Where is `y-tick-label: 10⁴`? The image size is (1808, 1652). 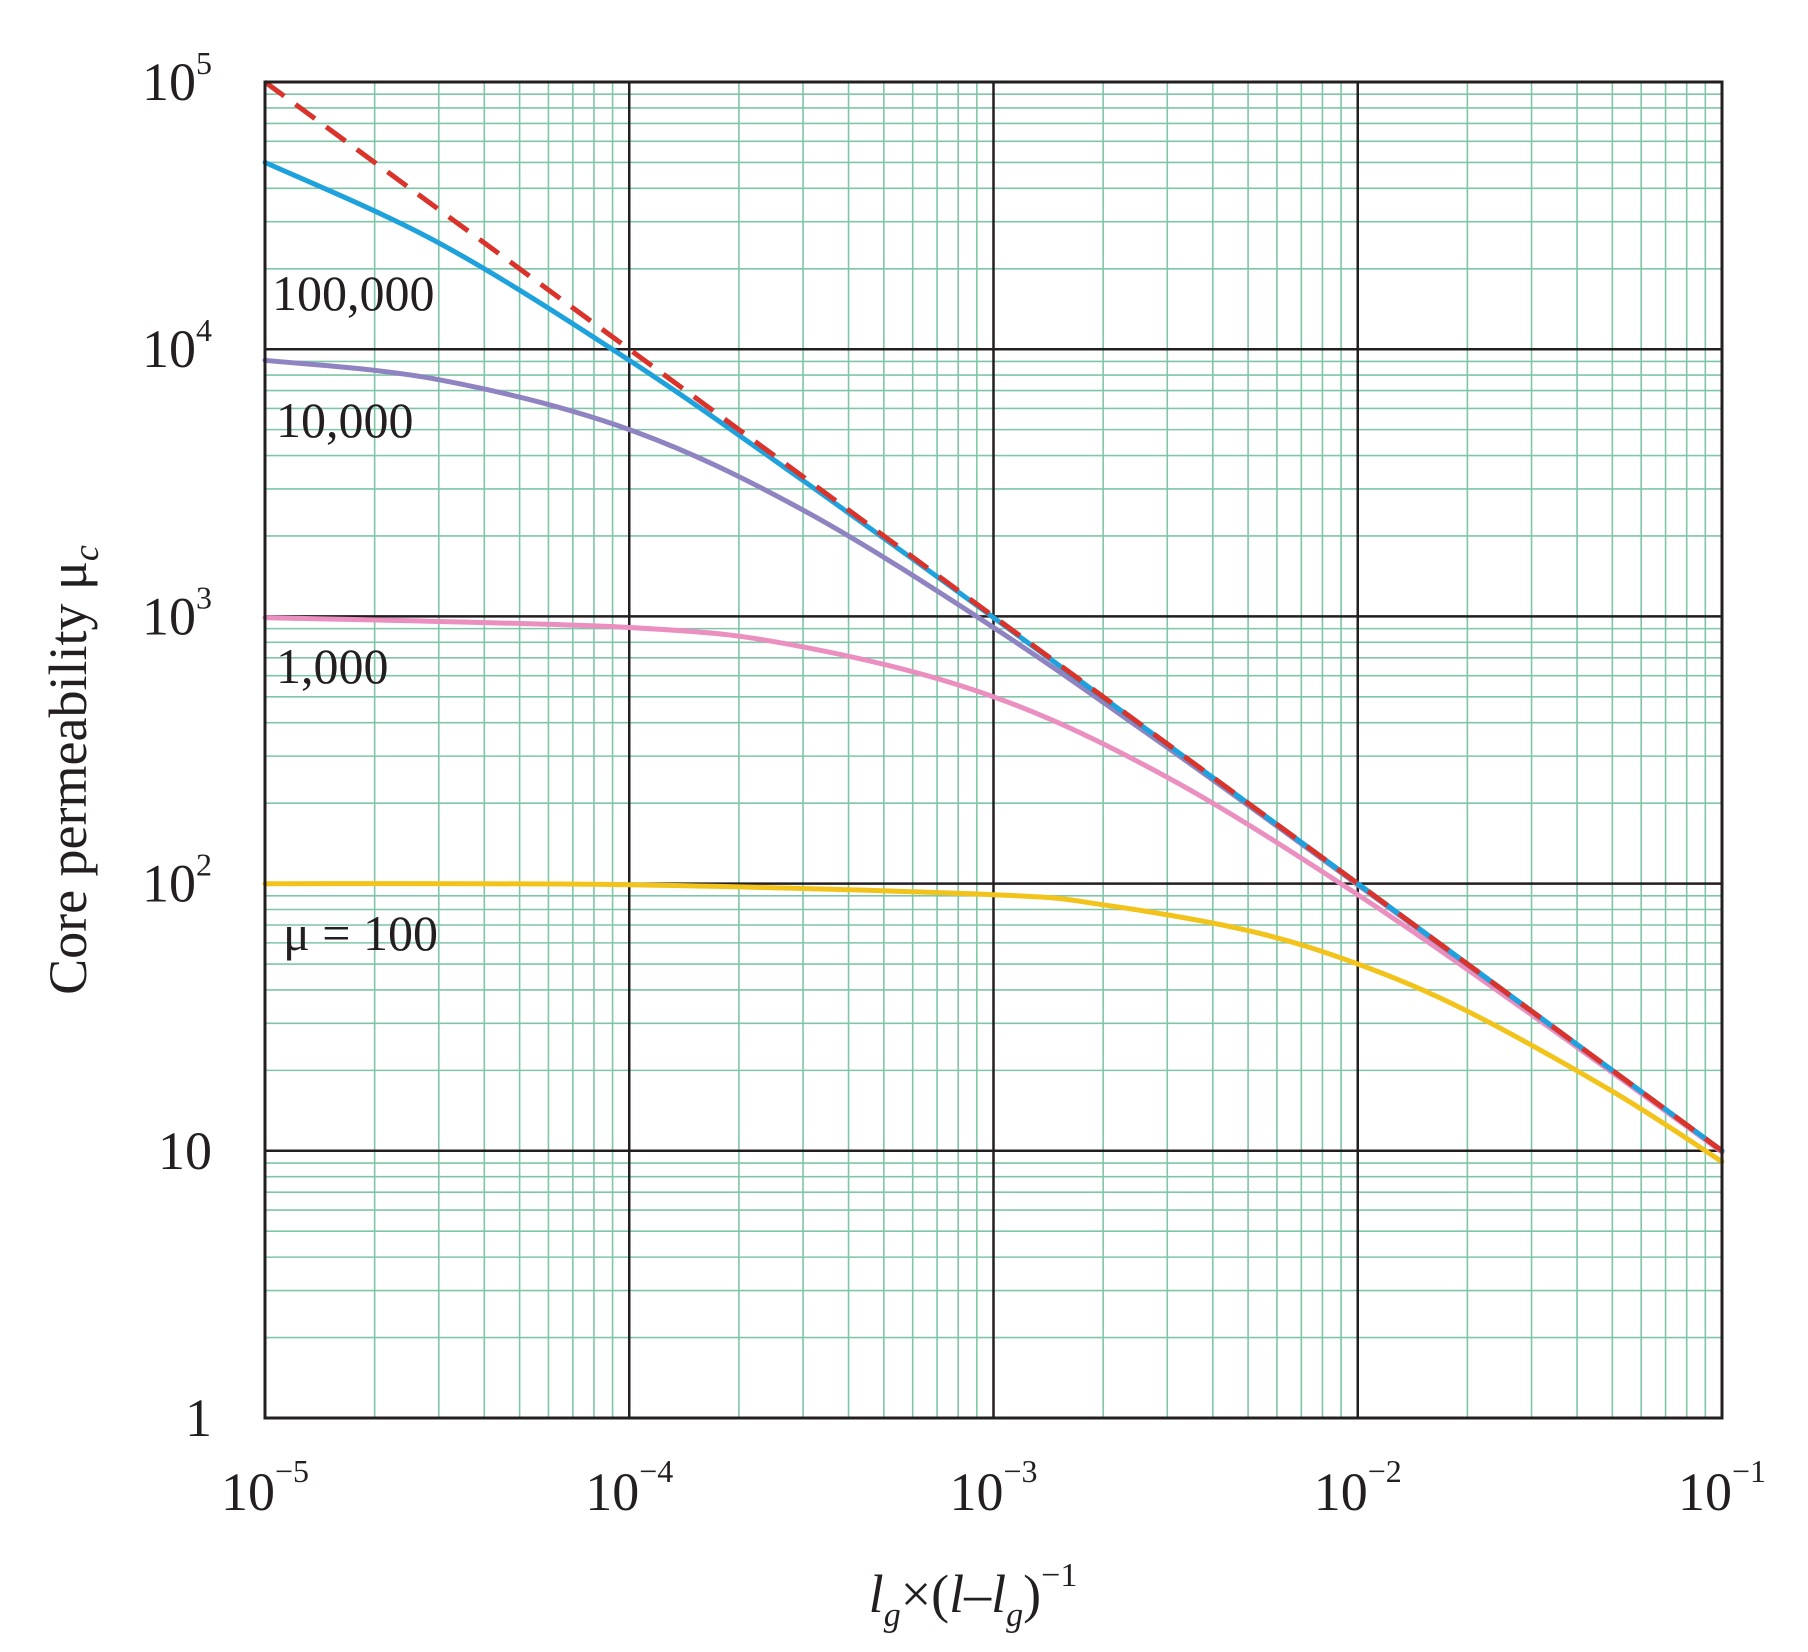 y-tick-label: 10⁴ is located at coordinates (177, 345).